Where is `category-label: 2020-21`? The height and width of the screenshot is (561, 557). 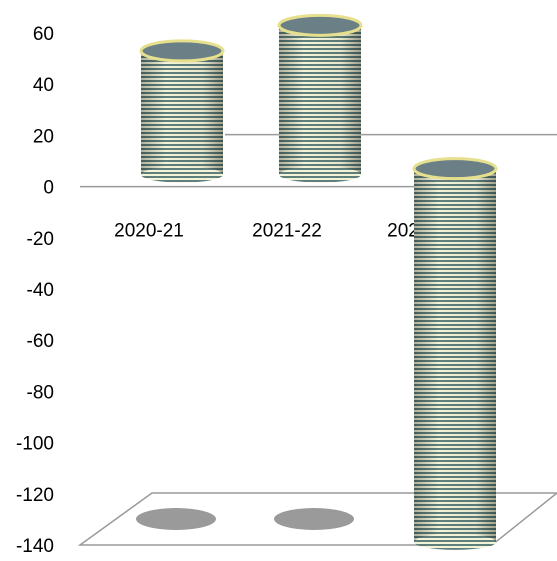
category-label: 2020-21 is located at coordinates (149, 231).